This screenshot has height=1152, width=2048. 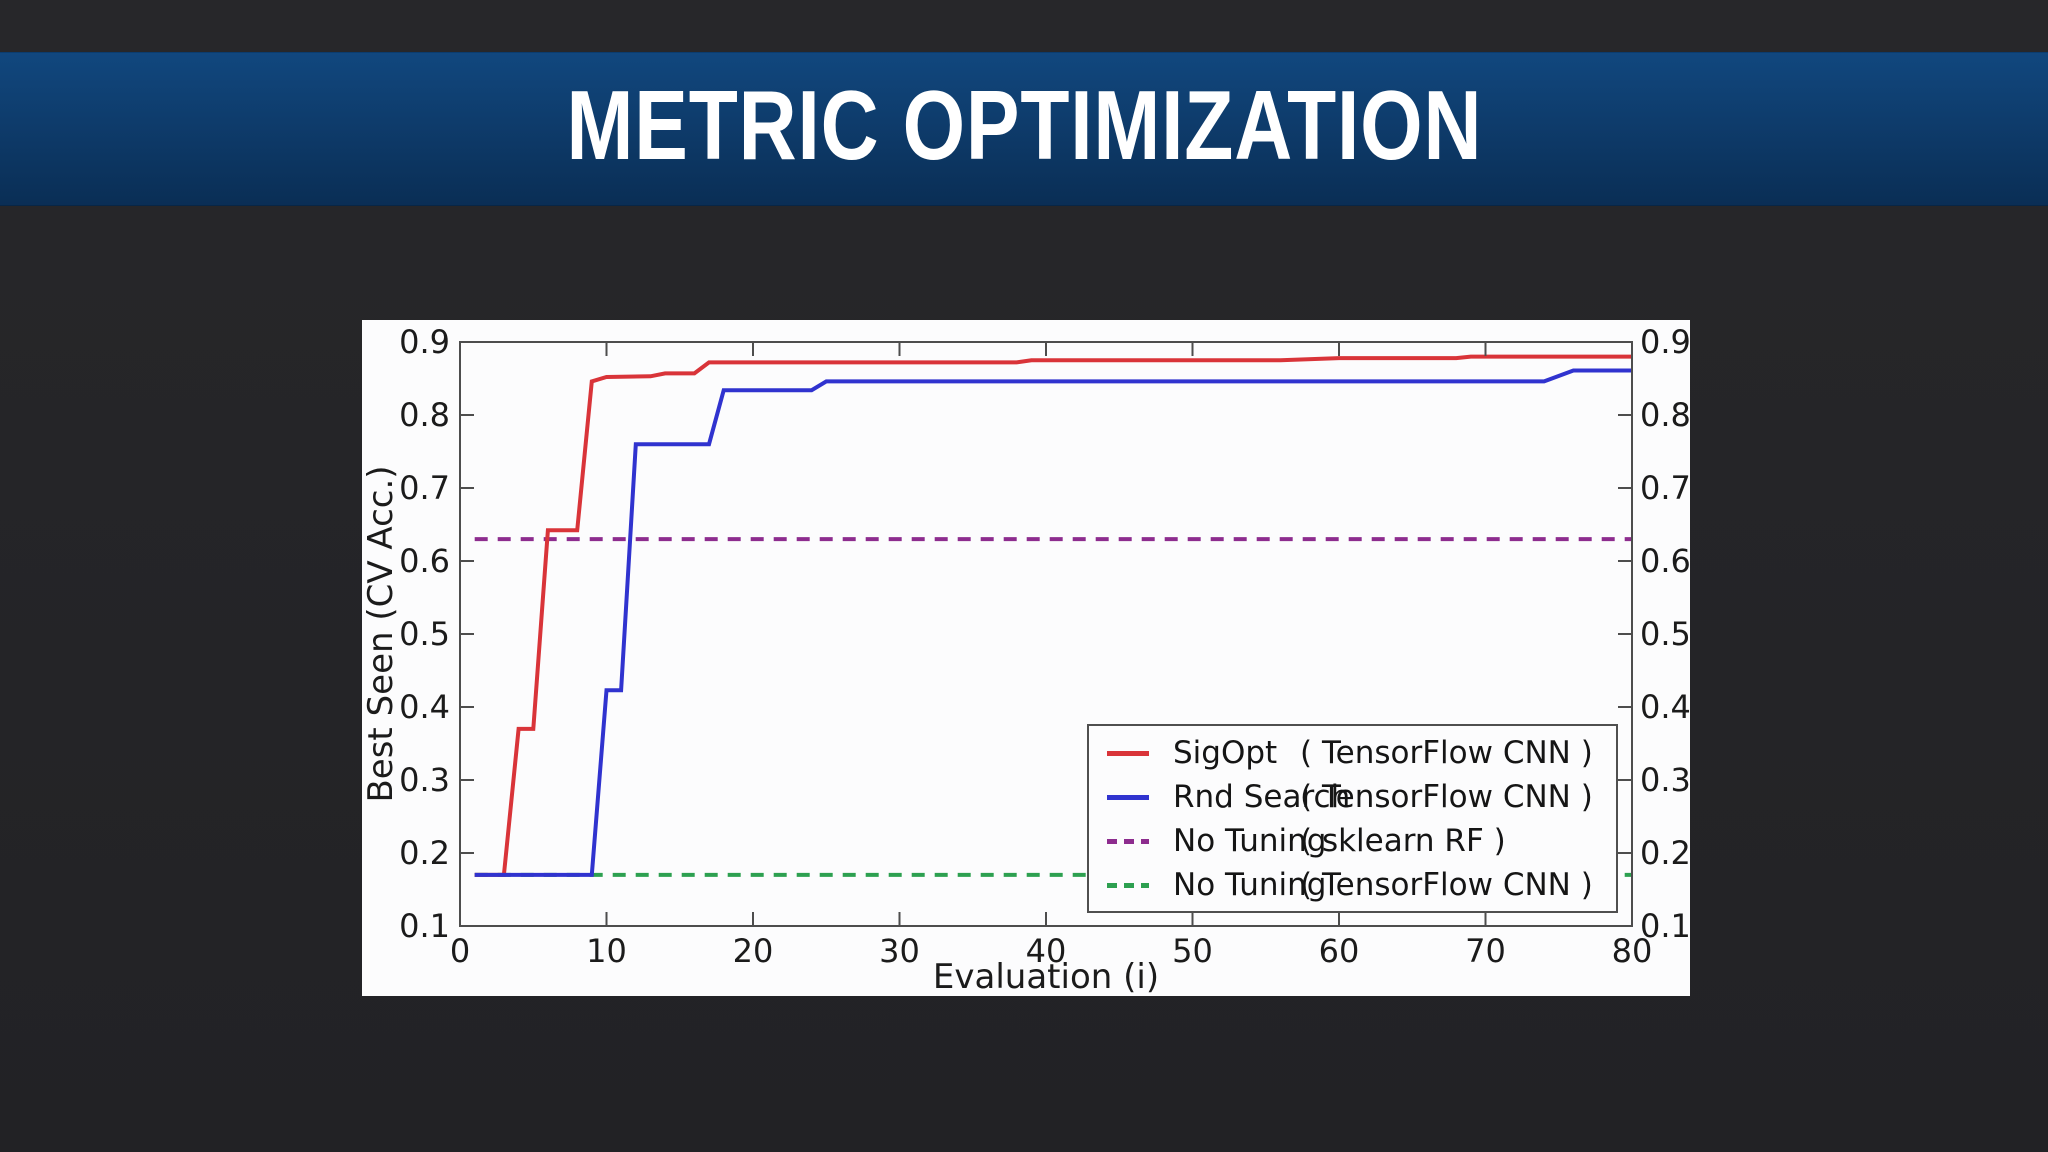 I want to click on legend-series-name: SigOpt, so click(x=1225, y=753).